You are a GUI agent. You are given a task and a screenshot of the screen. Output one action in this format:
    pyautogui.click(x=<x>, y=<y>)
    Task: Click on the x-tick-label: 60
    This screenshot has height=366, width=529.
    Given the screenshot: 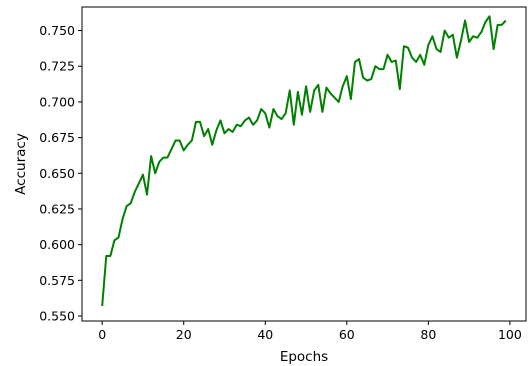 What is the action you would take?
    pyautogui.click(x=347, y=334)
    